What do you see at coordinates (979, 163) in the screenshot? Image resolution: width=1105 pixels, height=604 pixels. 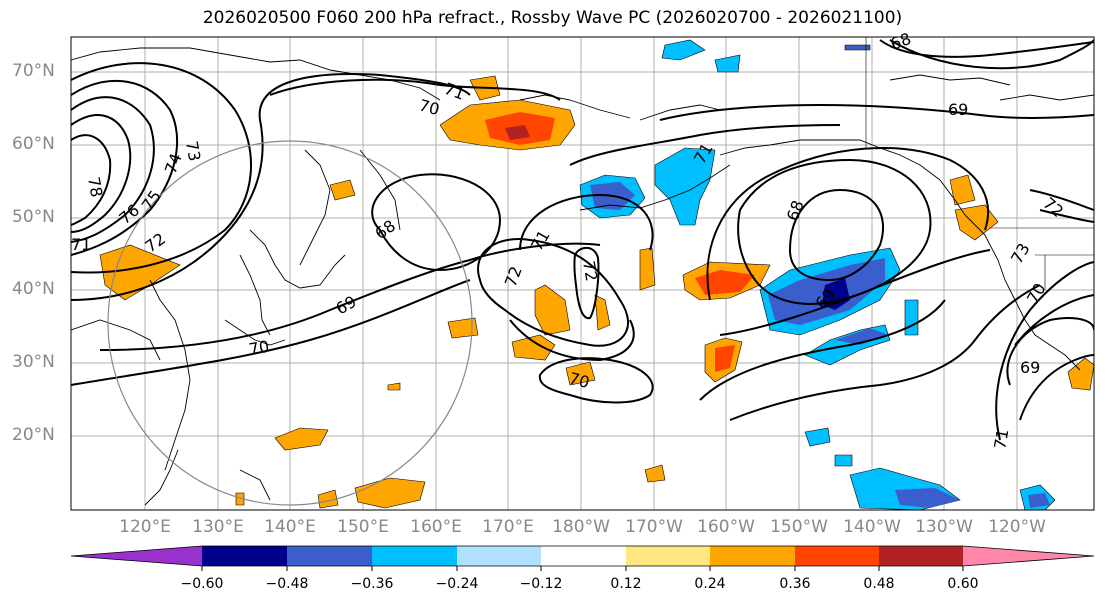 I see `borders` at bounding box center [979, 163].